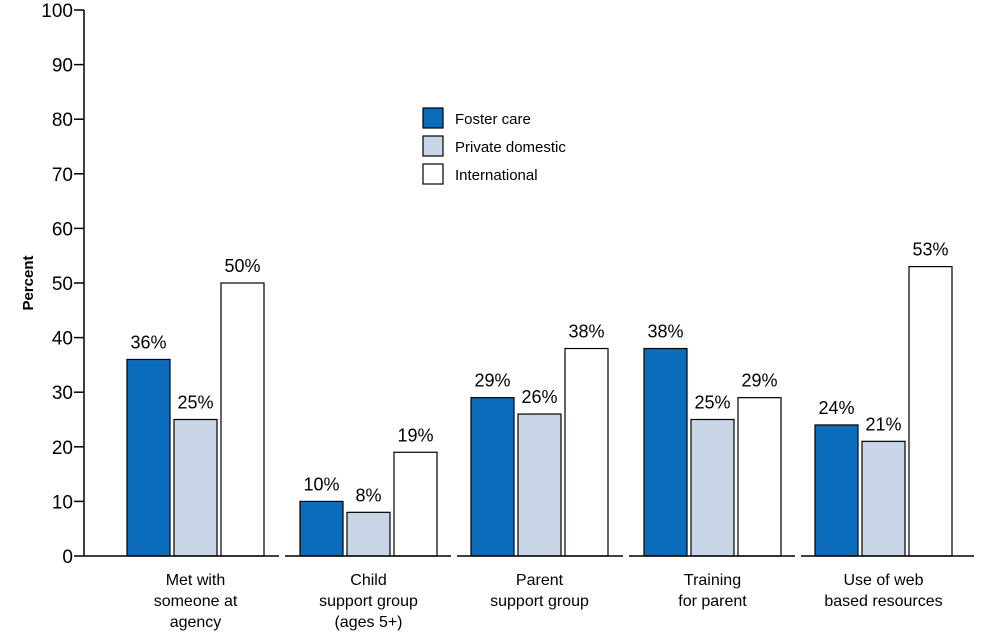 This screenshot has width=986, height=642. I want to click on data-label: 21%, so click(883, 424).